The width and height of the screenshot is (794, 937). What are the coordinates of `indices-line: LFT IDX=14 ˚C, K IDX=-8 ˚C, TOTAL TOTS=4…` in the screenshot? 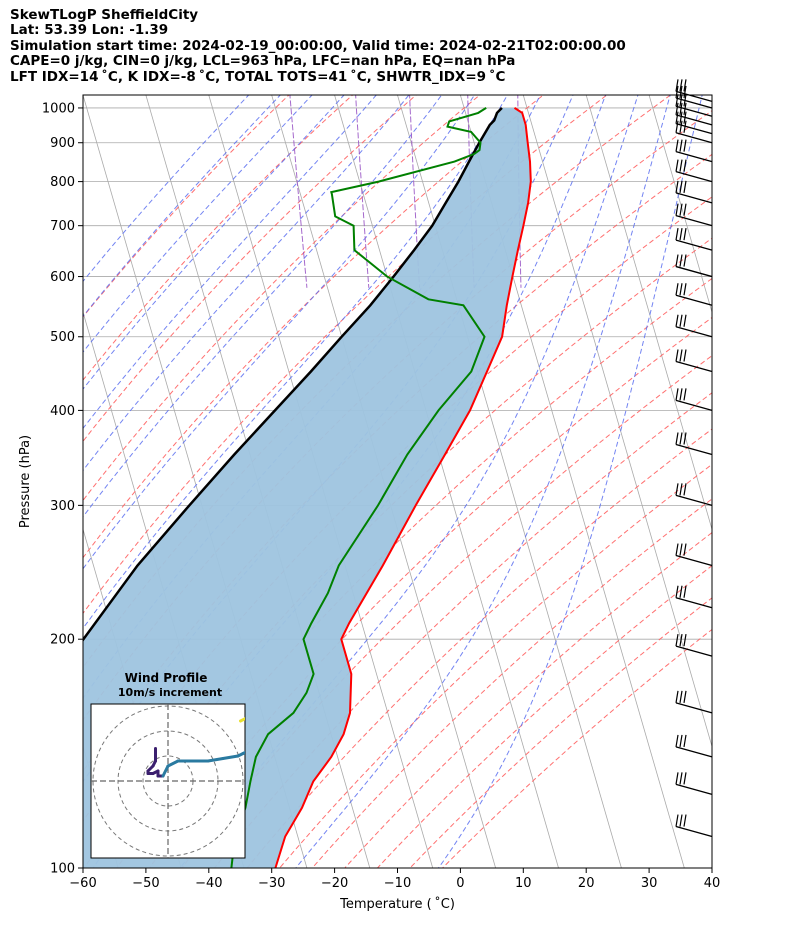 It's located at (258, 76).